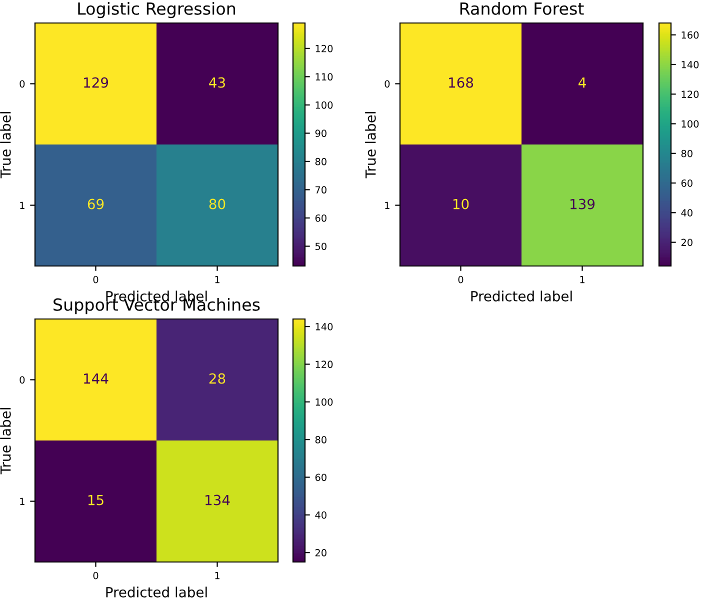 The width and height of the screenshot is (704, 601). What do you see at coordinates (157, 10) in the screenshot?
I see `chart-title: Logistic Regression` at bounding box center [157, 10].